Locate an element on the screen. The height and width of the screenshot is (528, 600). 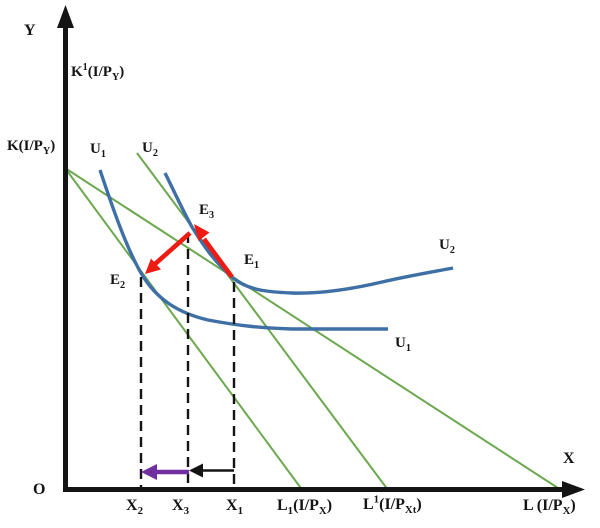
x2-tick-label: X2 is located at coordinates (134, 507).